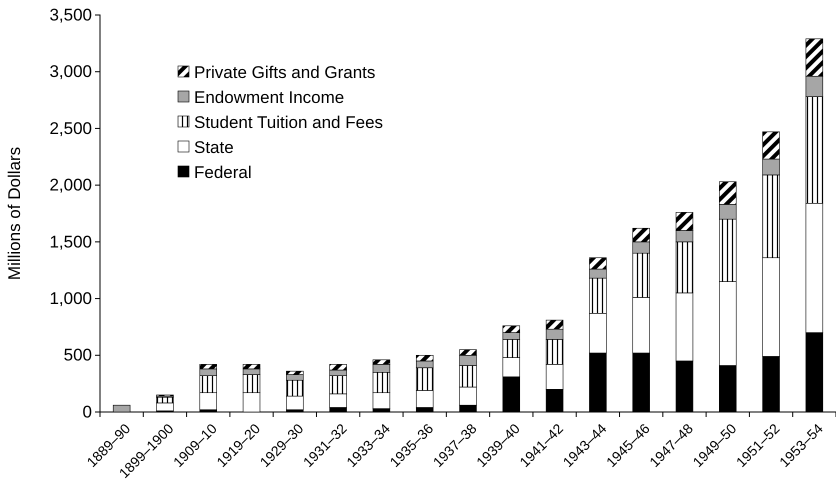 Image resolution: width=836 pixels, height=502 pixels. What do you see at coordinates (70, 14) in the screenshot?
I see `y-tick-label: 3,500` at bounding box center [70, 14].